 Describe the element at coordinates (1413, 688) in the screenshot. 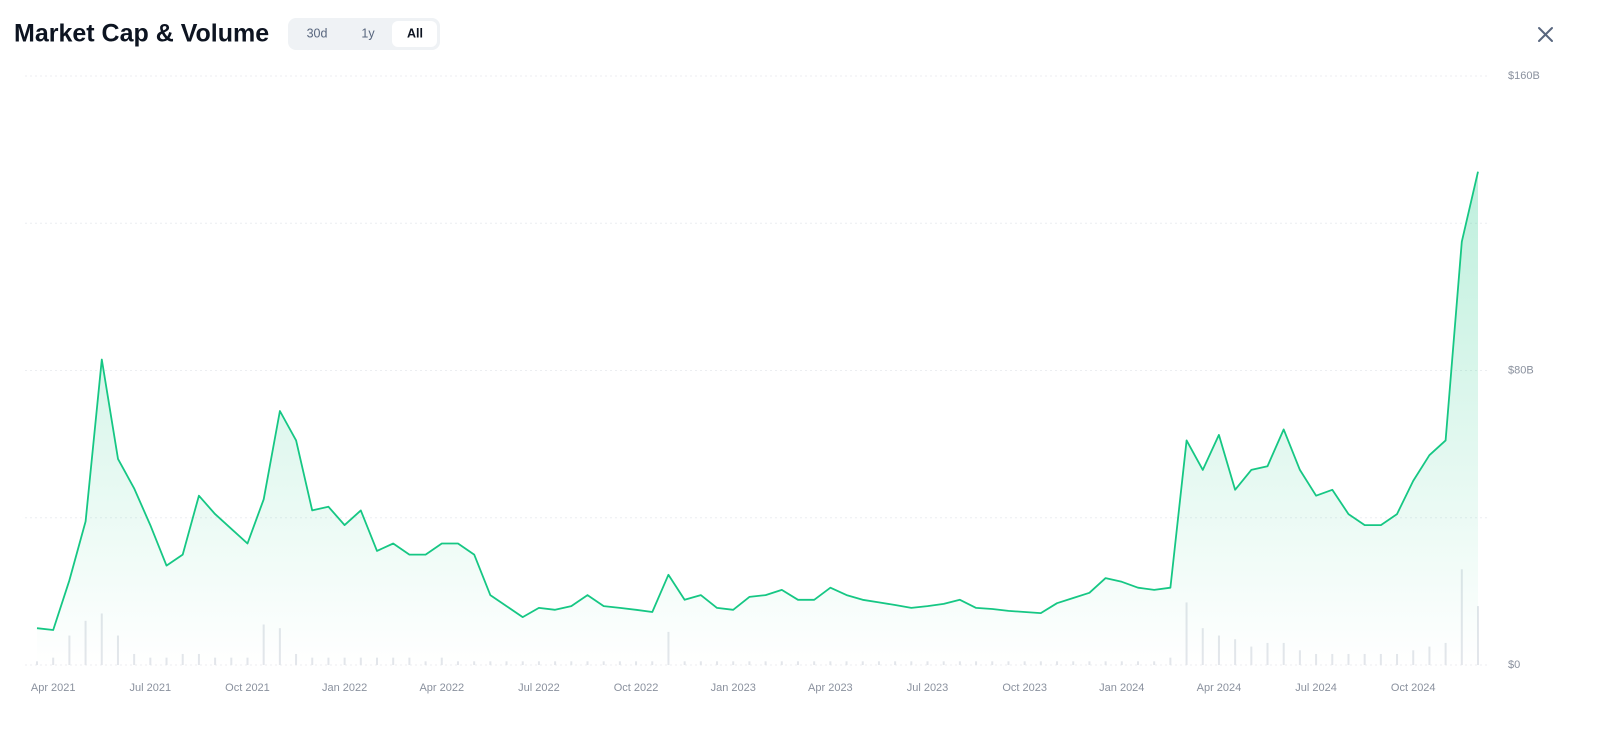

I see `x-tick-label: Oct 2024` at that location.